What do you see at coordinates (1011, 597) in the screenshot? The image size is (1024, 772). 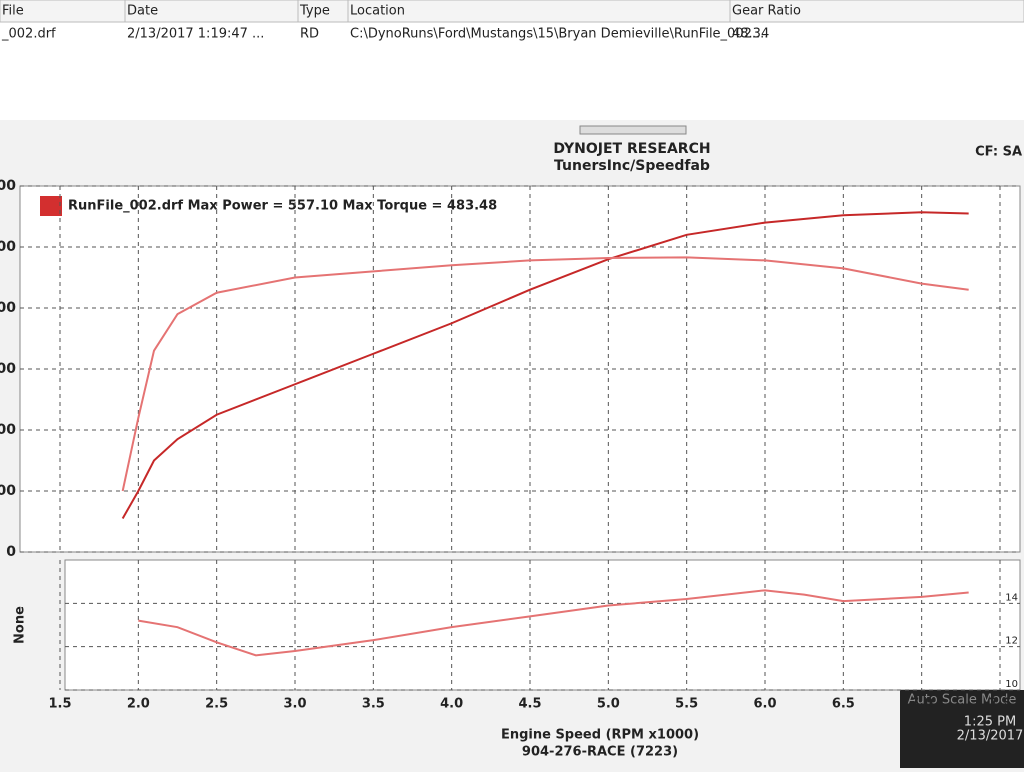 I see `y-tick-label: 14` at bounding box center [1011, 597].